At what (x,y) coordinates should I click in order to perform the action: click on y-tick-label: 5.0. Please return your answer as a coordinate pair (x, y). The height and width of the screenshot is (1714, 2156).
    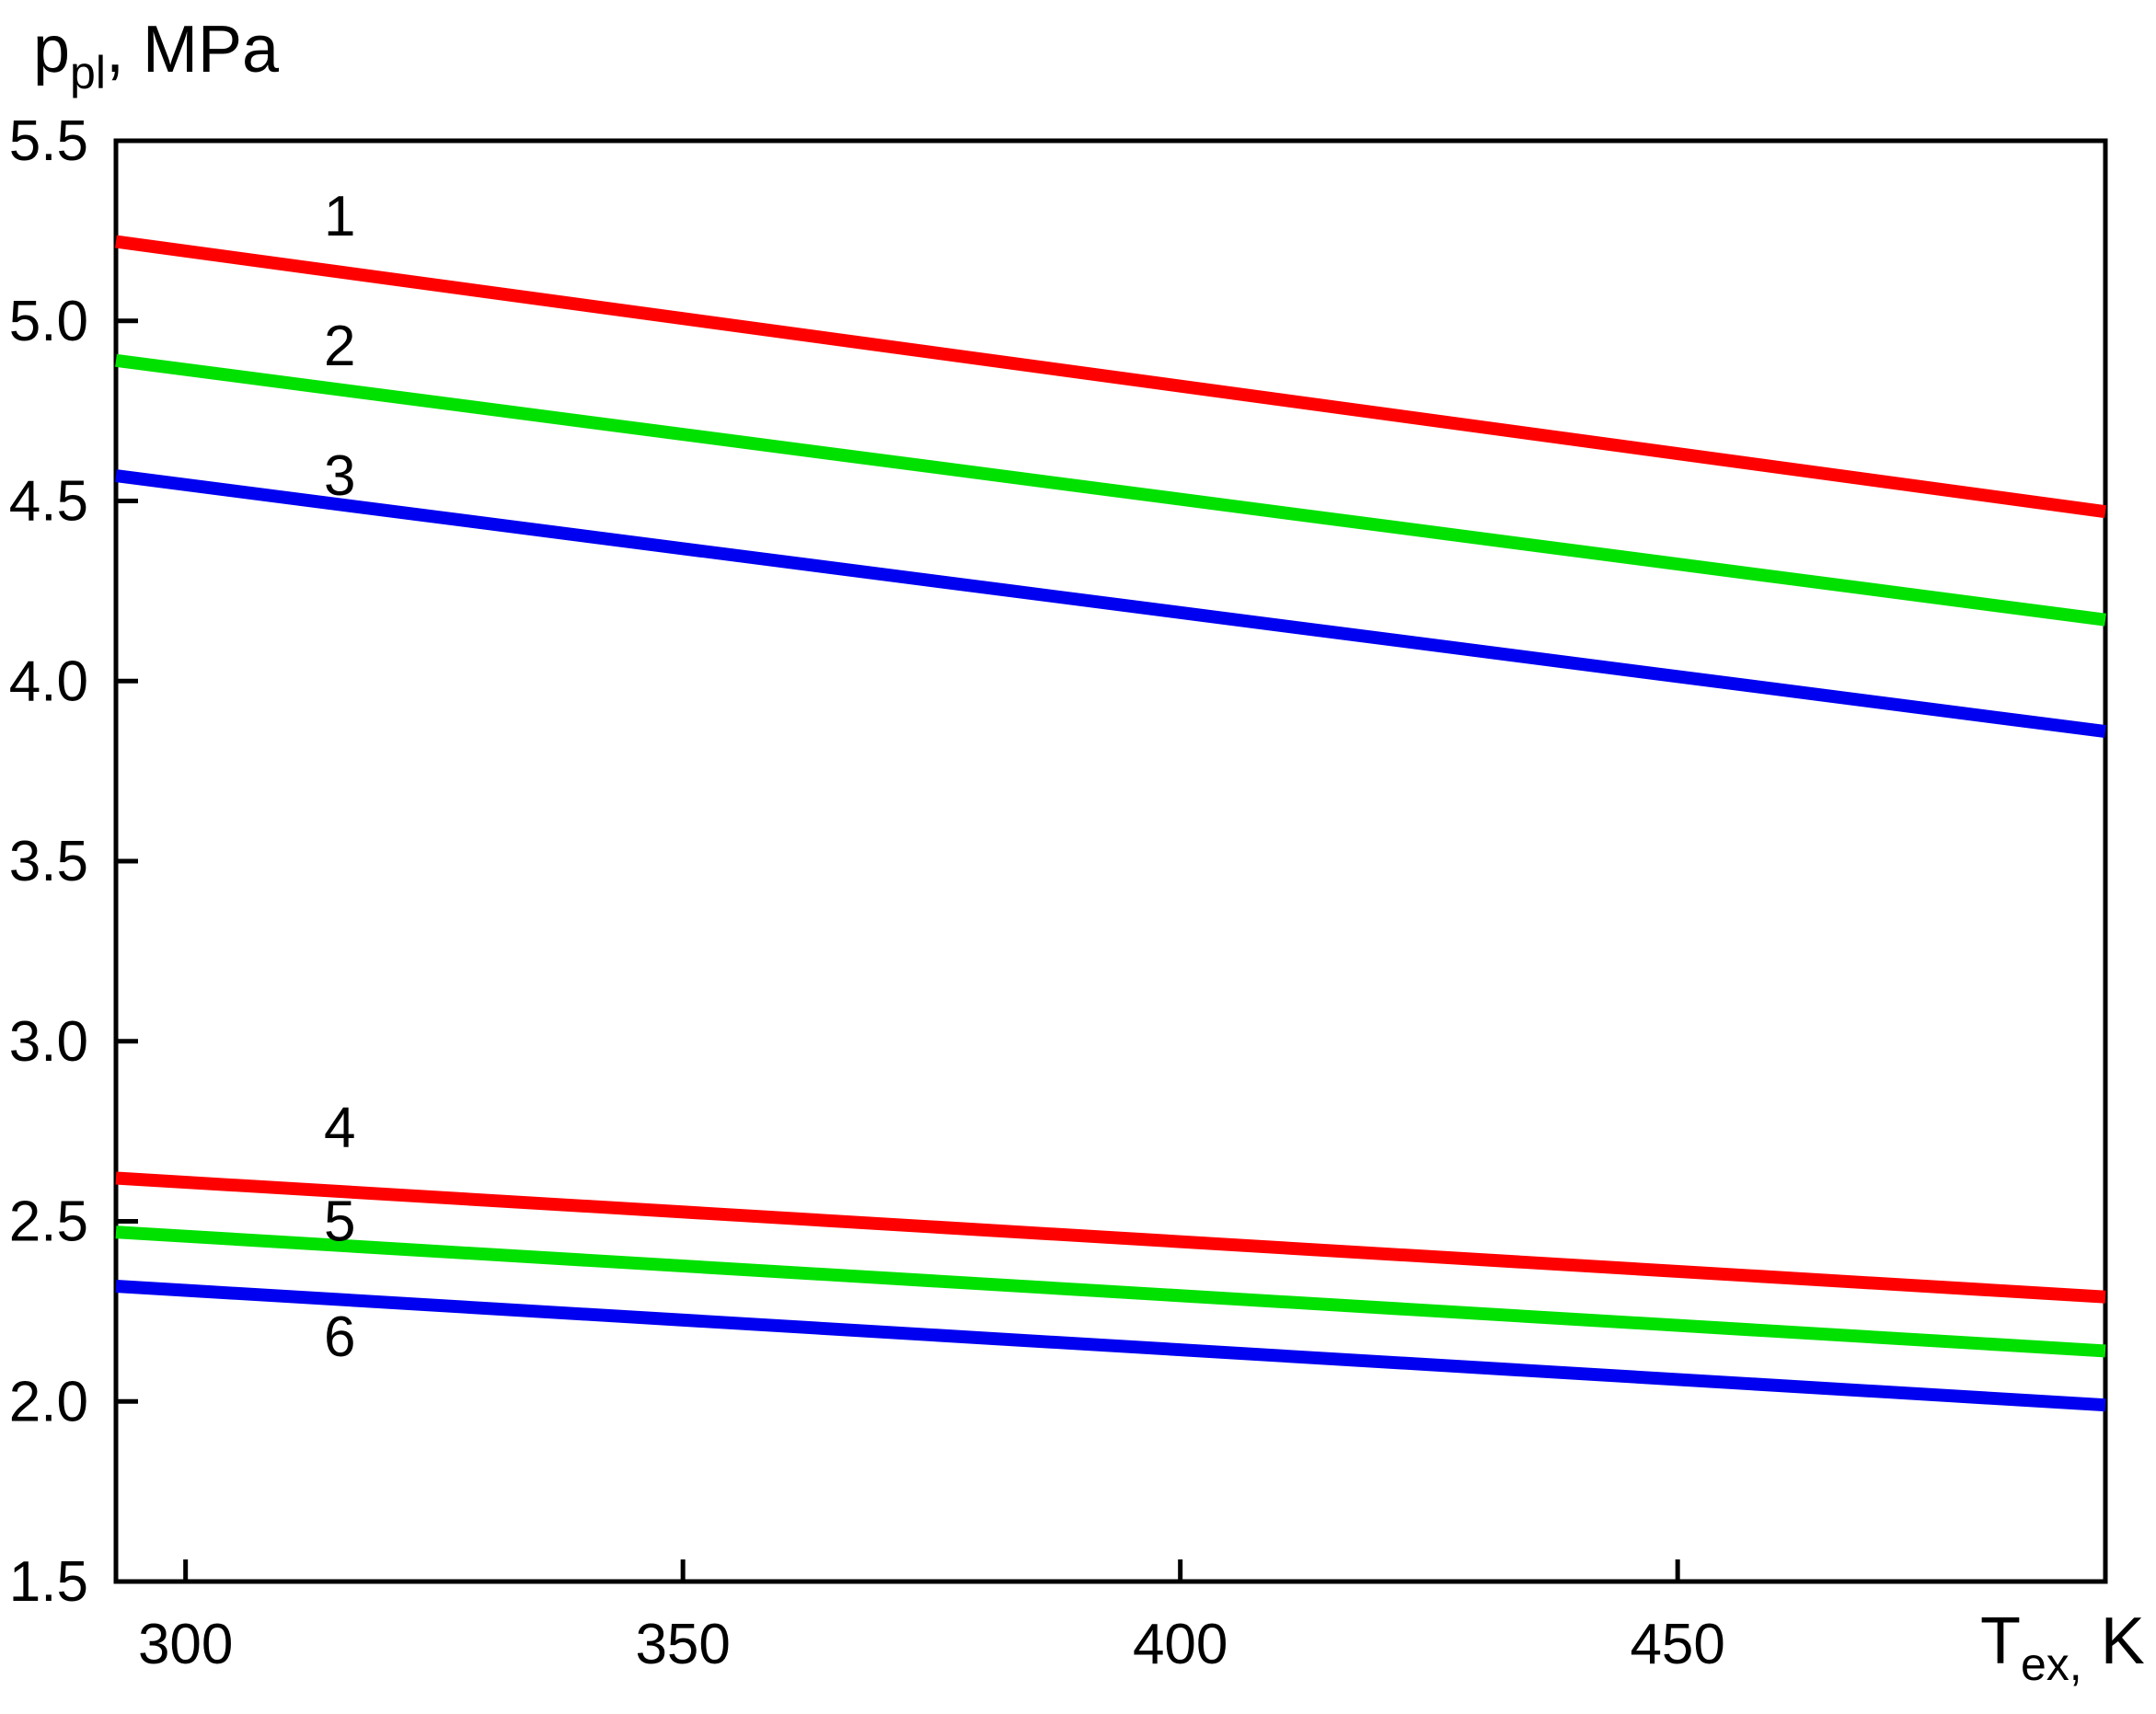
    Looking at the image, I should click on (48, 321).